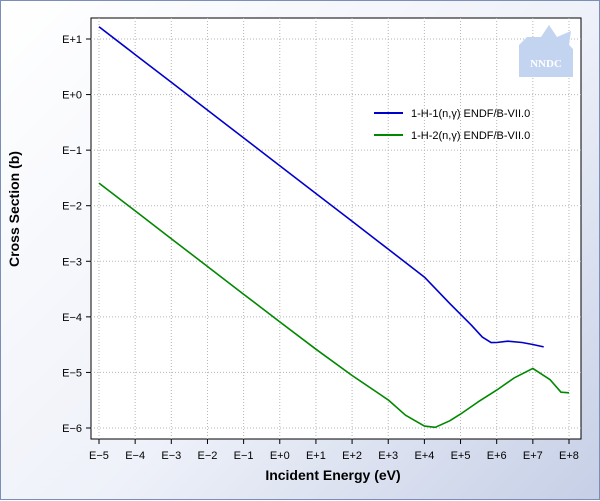  Describe the element at coordinates (171, 456) in the screenshot. I see `x-tick-label: E−3` at that location.